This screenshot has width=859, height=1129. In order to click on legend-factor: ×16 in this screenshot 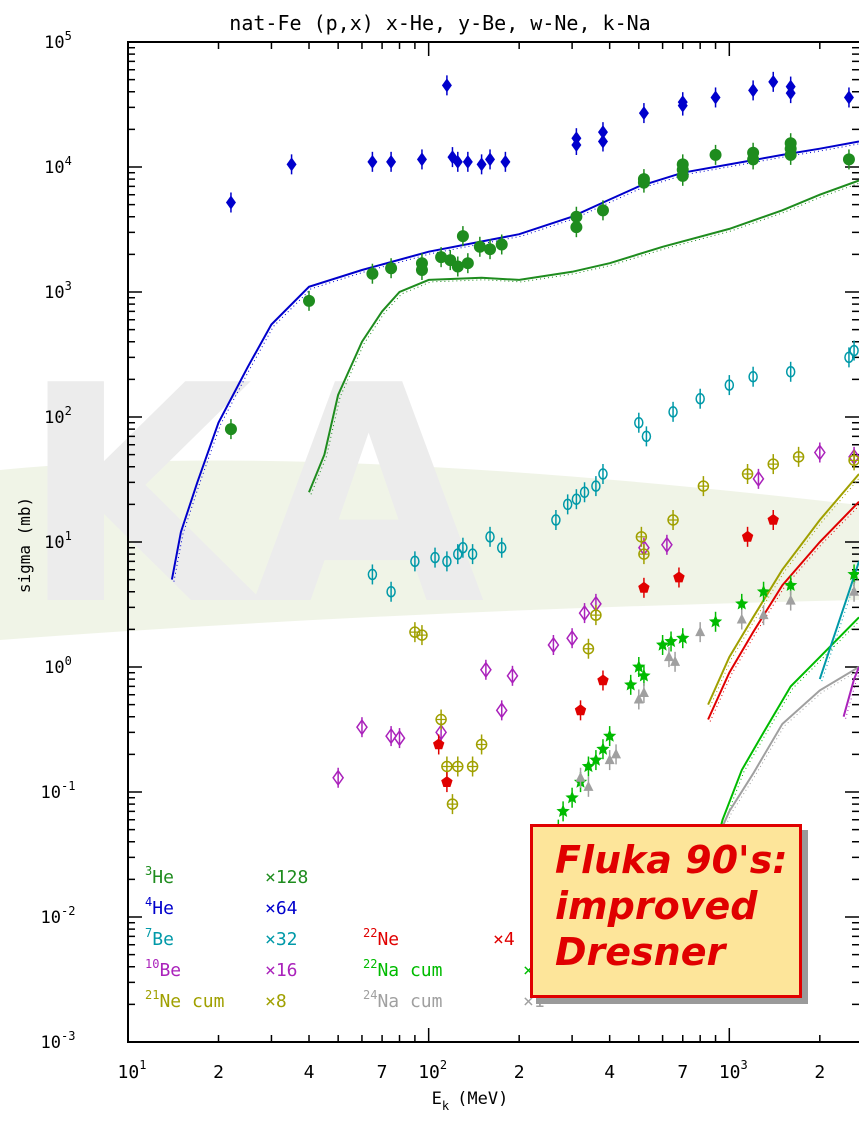, I will do `click(281, 970)`.